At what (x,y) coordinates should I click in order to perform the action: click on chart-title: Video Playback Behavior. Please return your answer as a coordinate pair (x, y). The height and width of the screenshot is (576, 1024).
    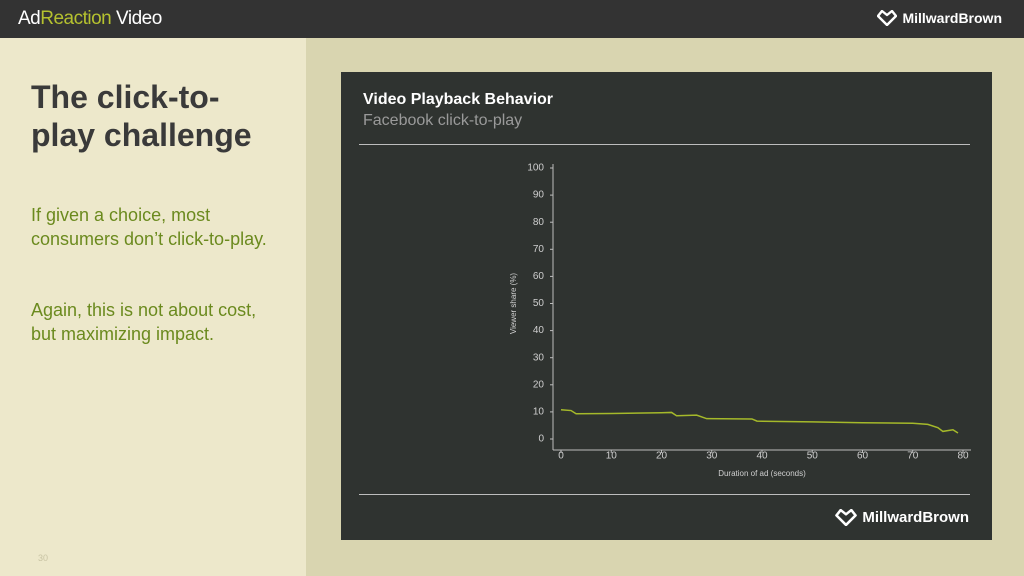
    Looking at the image, I should click on (458, 99).